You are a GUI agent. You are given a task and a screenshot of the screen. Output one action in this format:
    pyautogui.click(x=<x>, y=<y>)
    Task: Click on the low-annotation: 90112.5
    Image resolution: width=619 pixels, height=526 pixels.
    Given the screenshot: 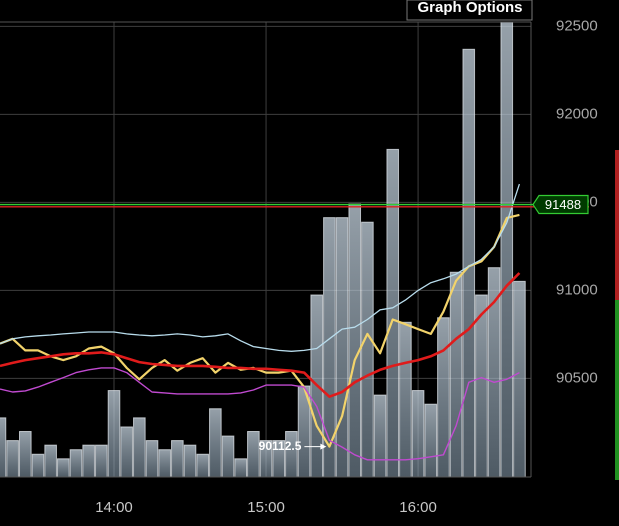 What is the action you would take?
    pyautogui.click(x=280, y=446)
    